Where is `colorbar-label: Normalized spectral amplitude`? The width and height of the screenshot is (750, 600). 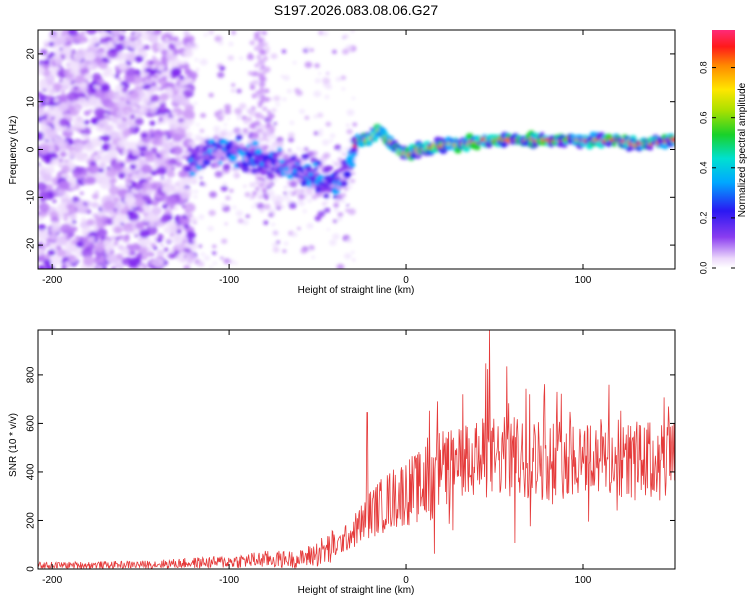
colorbar-label: Normalized spectral amplitude is located at coordinates (742, 149).